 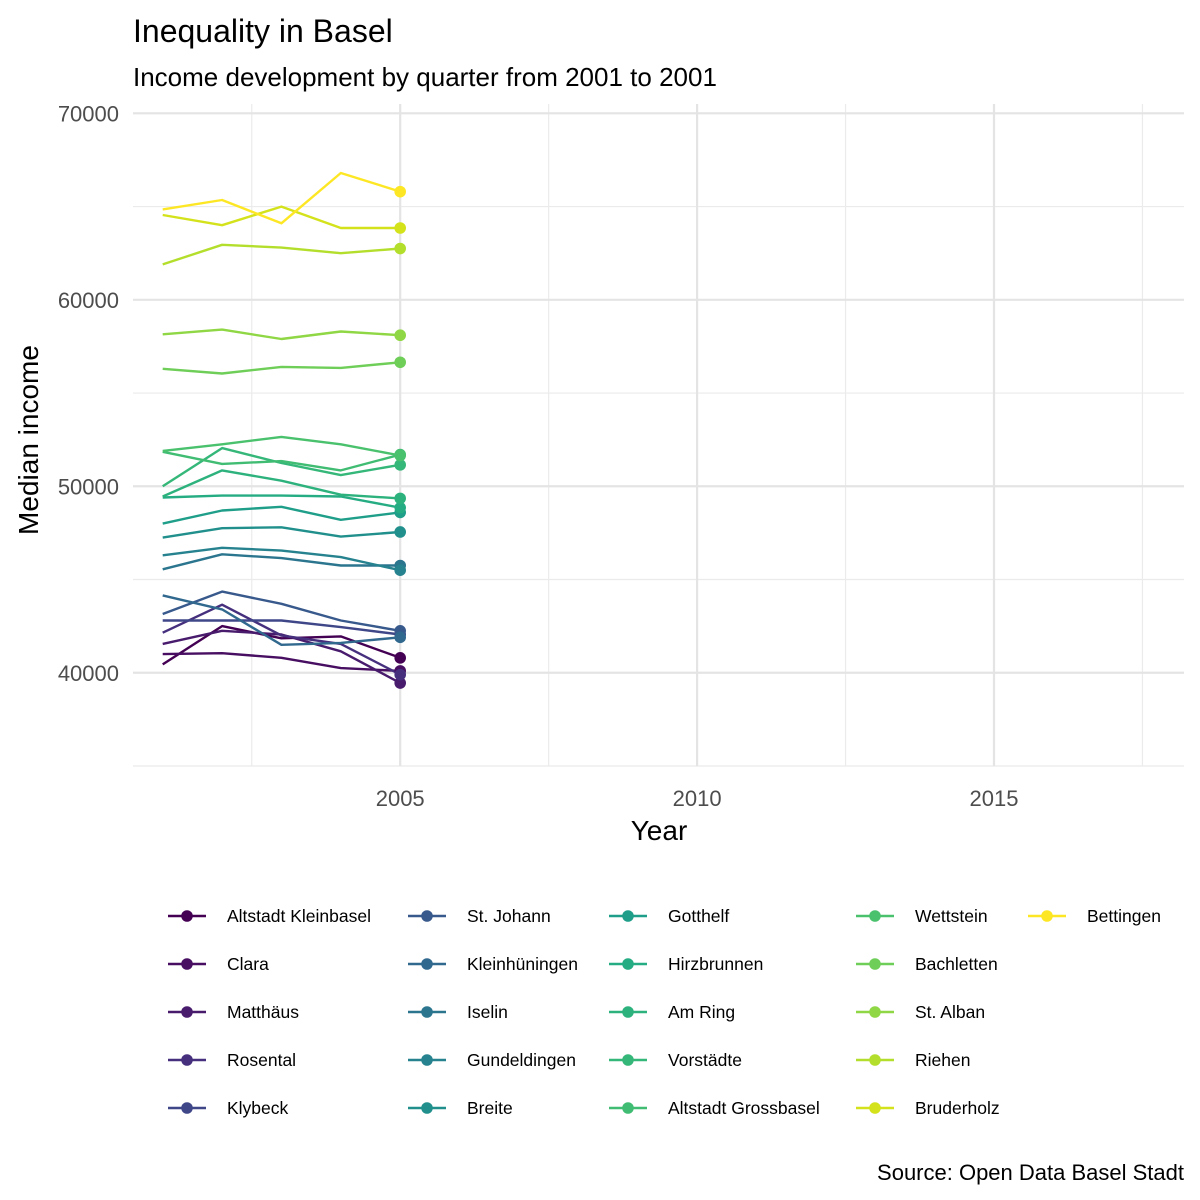 What do you see at coordinates (913, 1060) in the screenshot?
I see `legend-item: Riehen` at bounding box center [913, 1060].